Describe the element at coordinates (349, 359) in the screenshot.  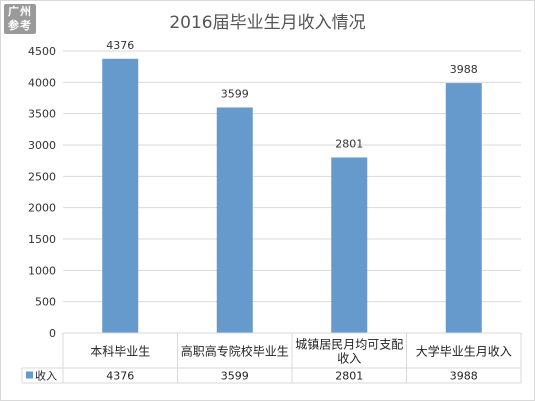
I see `category-label: 收入` at that location.